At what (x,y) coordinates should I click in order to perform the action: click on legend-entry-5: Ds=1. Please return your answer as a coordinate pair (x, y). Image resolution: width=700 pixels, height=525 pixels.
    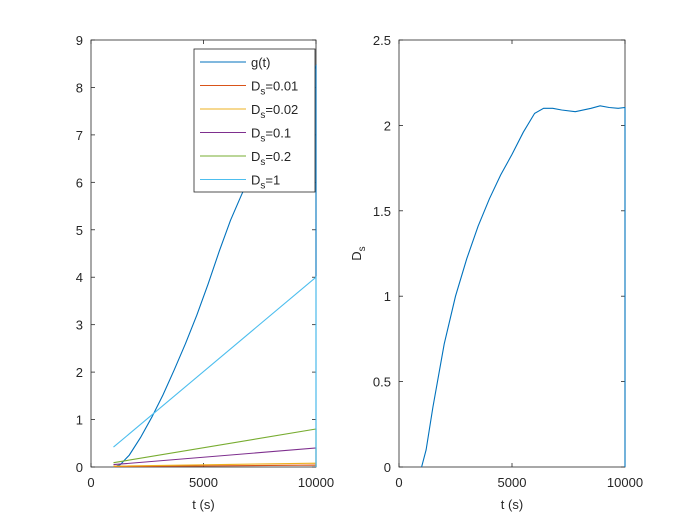
    Looking at the image, I should click on (265, 182).